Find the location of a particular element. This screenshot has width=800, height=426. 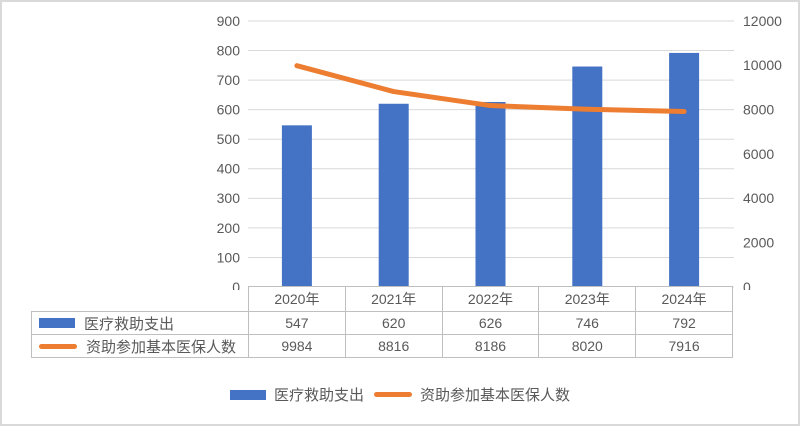

left-axis-tick-label: 800 is located at coordinates (229, 50).